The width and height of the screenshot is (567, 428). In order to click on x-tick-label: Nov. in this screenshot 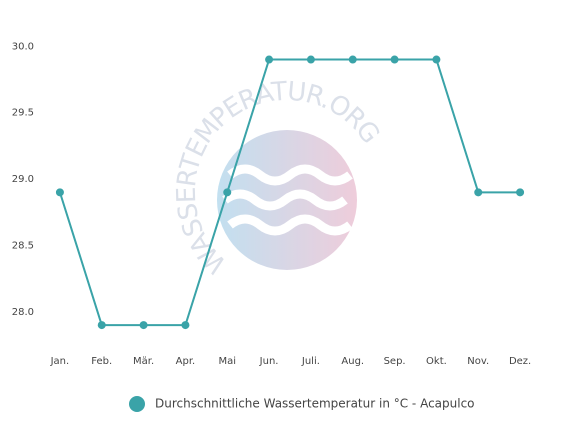, I will do `click(478, 361)`.